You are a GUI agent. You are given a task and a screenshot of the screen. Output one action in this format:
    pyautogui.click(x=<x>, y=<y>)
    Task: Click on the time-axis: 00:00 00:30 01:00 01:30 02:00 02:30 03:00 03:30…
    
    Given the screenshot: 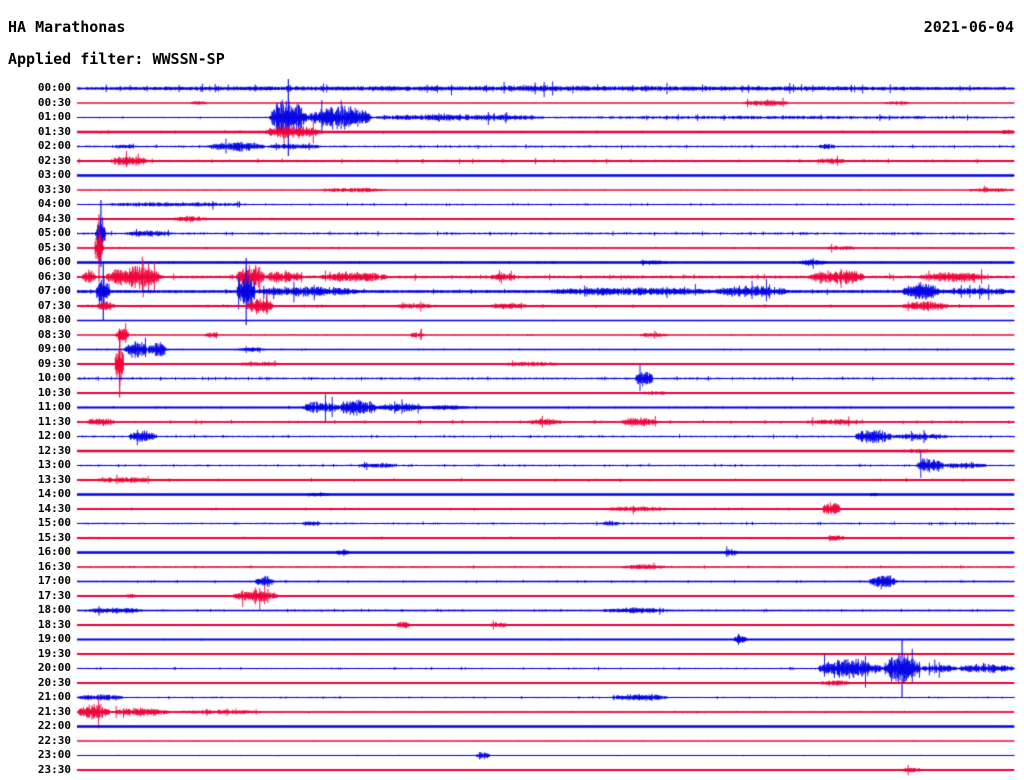 What is the action you would take?
    pyautogui.click(x=38, y=429)
    